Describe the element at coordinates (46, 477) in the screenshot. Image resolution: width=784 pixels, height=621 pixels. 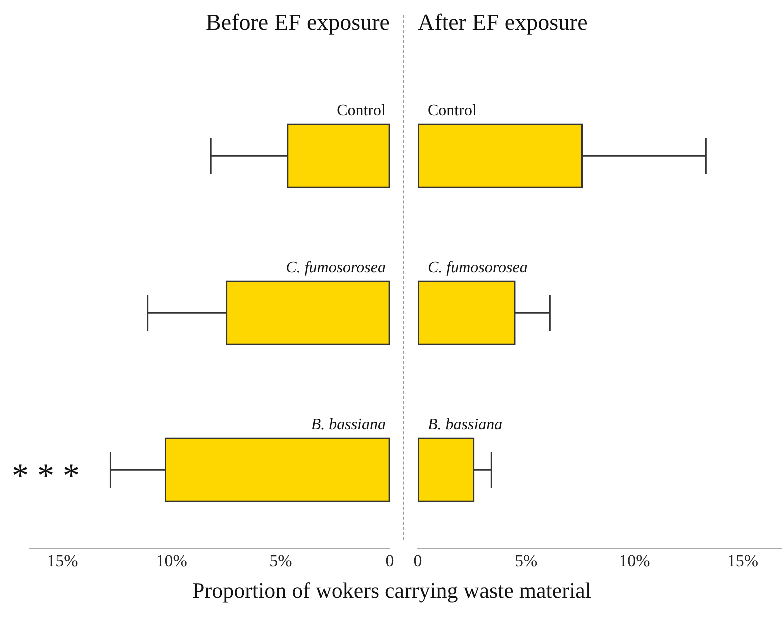
I see `annotation: * * *` at that location.